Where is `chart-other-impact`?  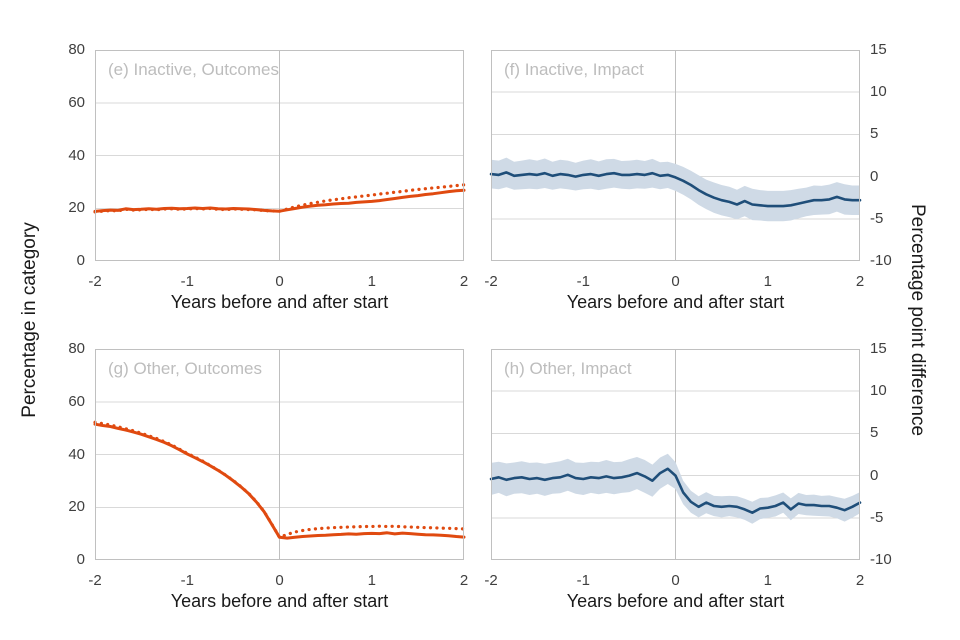 chart-other-impact is located at coordinates (675, 454).